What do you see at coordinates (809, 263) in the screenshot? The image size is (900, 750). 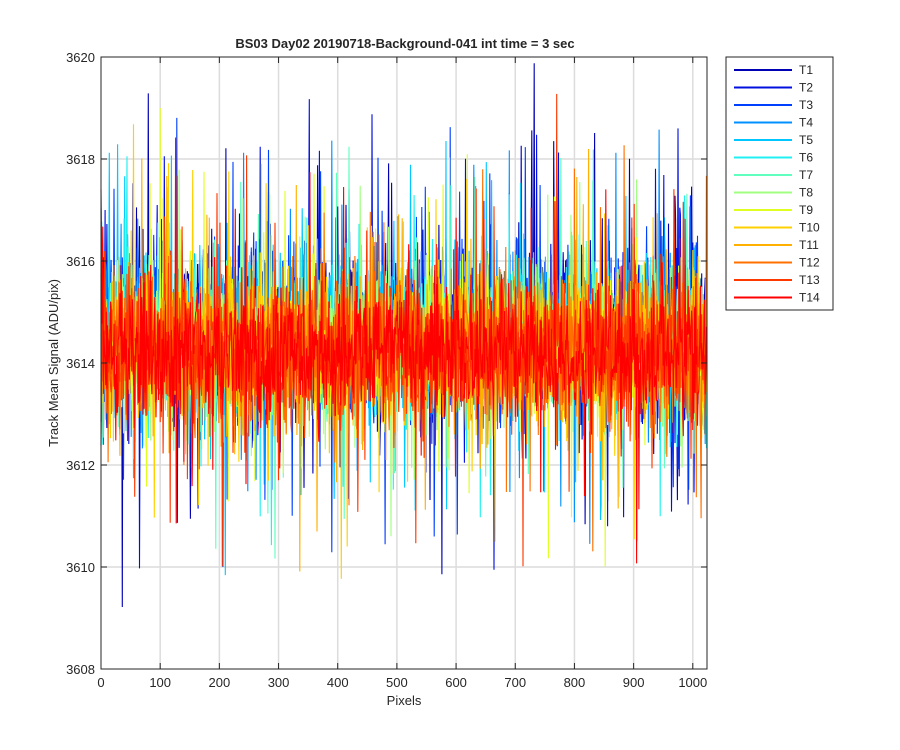 I see `legend-label-t12: T12` at bounding box center [809, 263].